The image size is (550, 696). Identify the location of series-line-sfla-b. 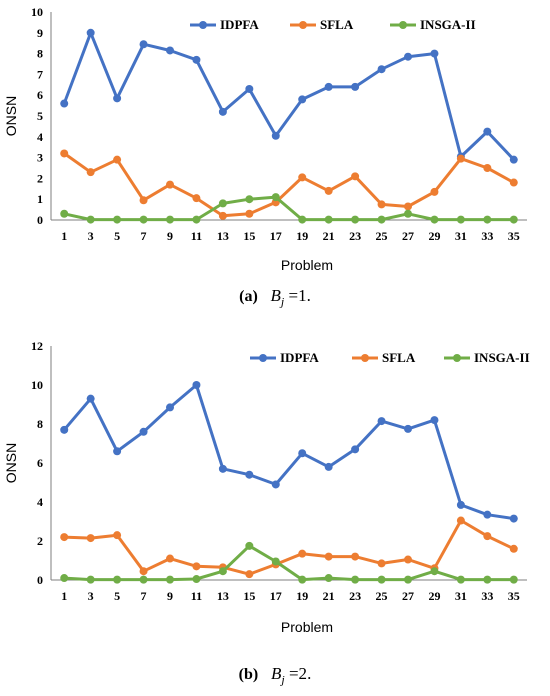
(289, 547).